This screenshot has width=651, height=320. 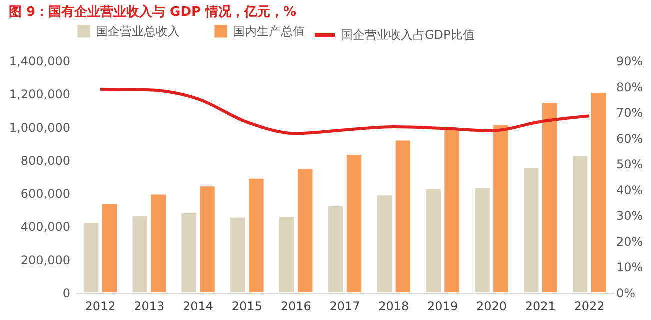 What do you see at coordinates (630, 165) in the screenshot?
I see `y2-tick-label: 50%` at bounding box center [630, 165].